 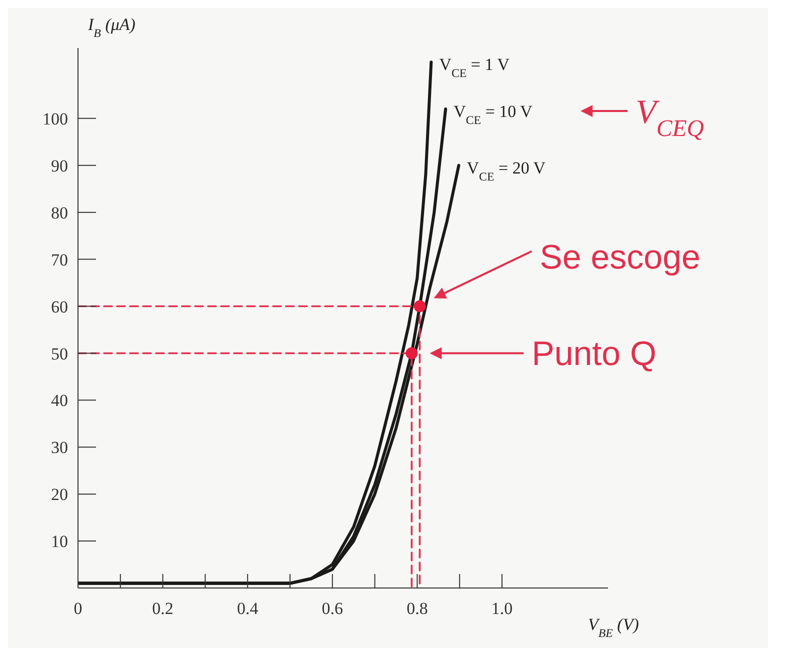 I want to click on y-tick-label: 40, so click(x=59, y=400).